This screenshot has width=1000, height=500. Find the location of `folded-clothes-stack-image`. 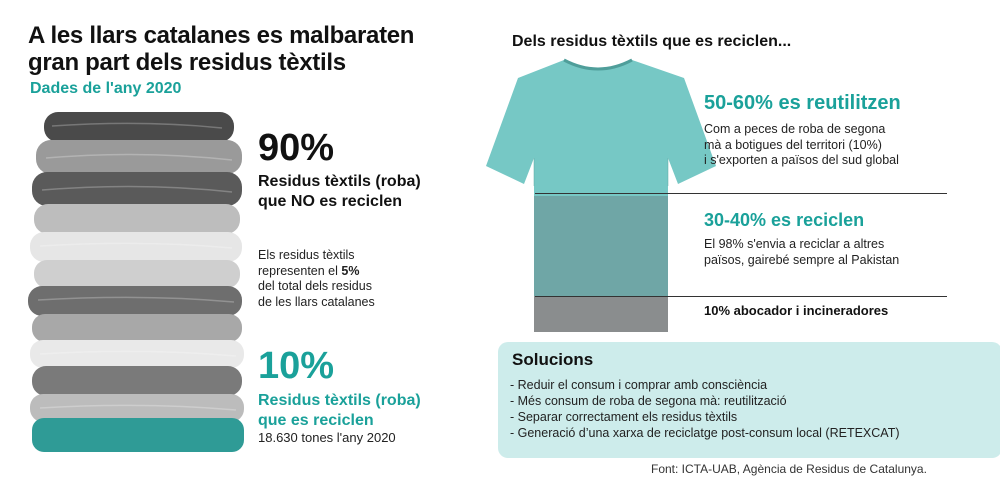

folded-clothes-stack-image is located at coordinates (136, 282).